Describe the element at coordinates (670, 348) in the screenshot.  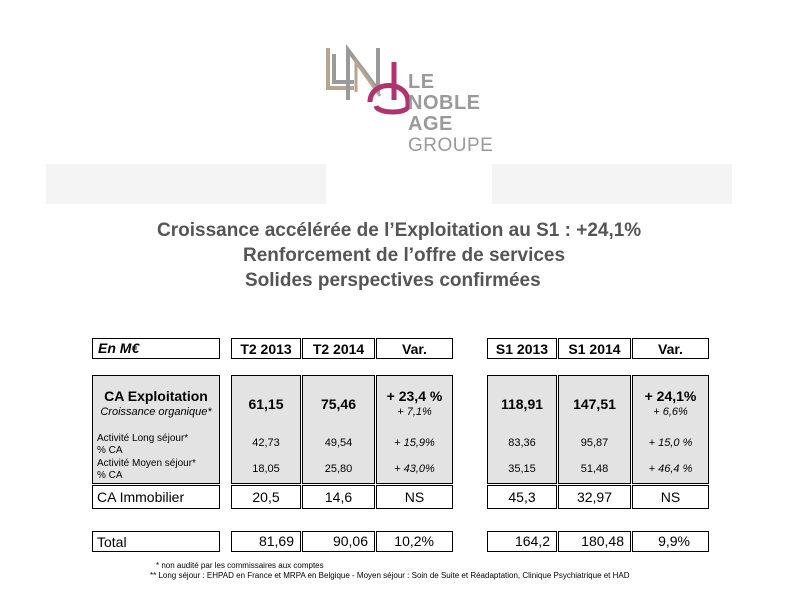
I see `header-var-s: Var.` at that location.